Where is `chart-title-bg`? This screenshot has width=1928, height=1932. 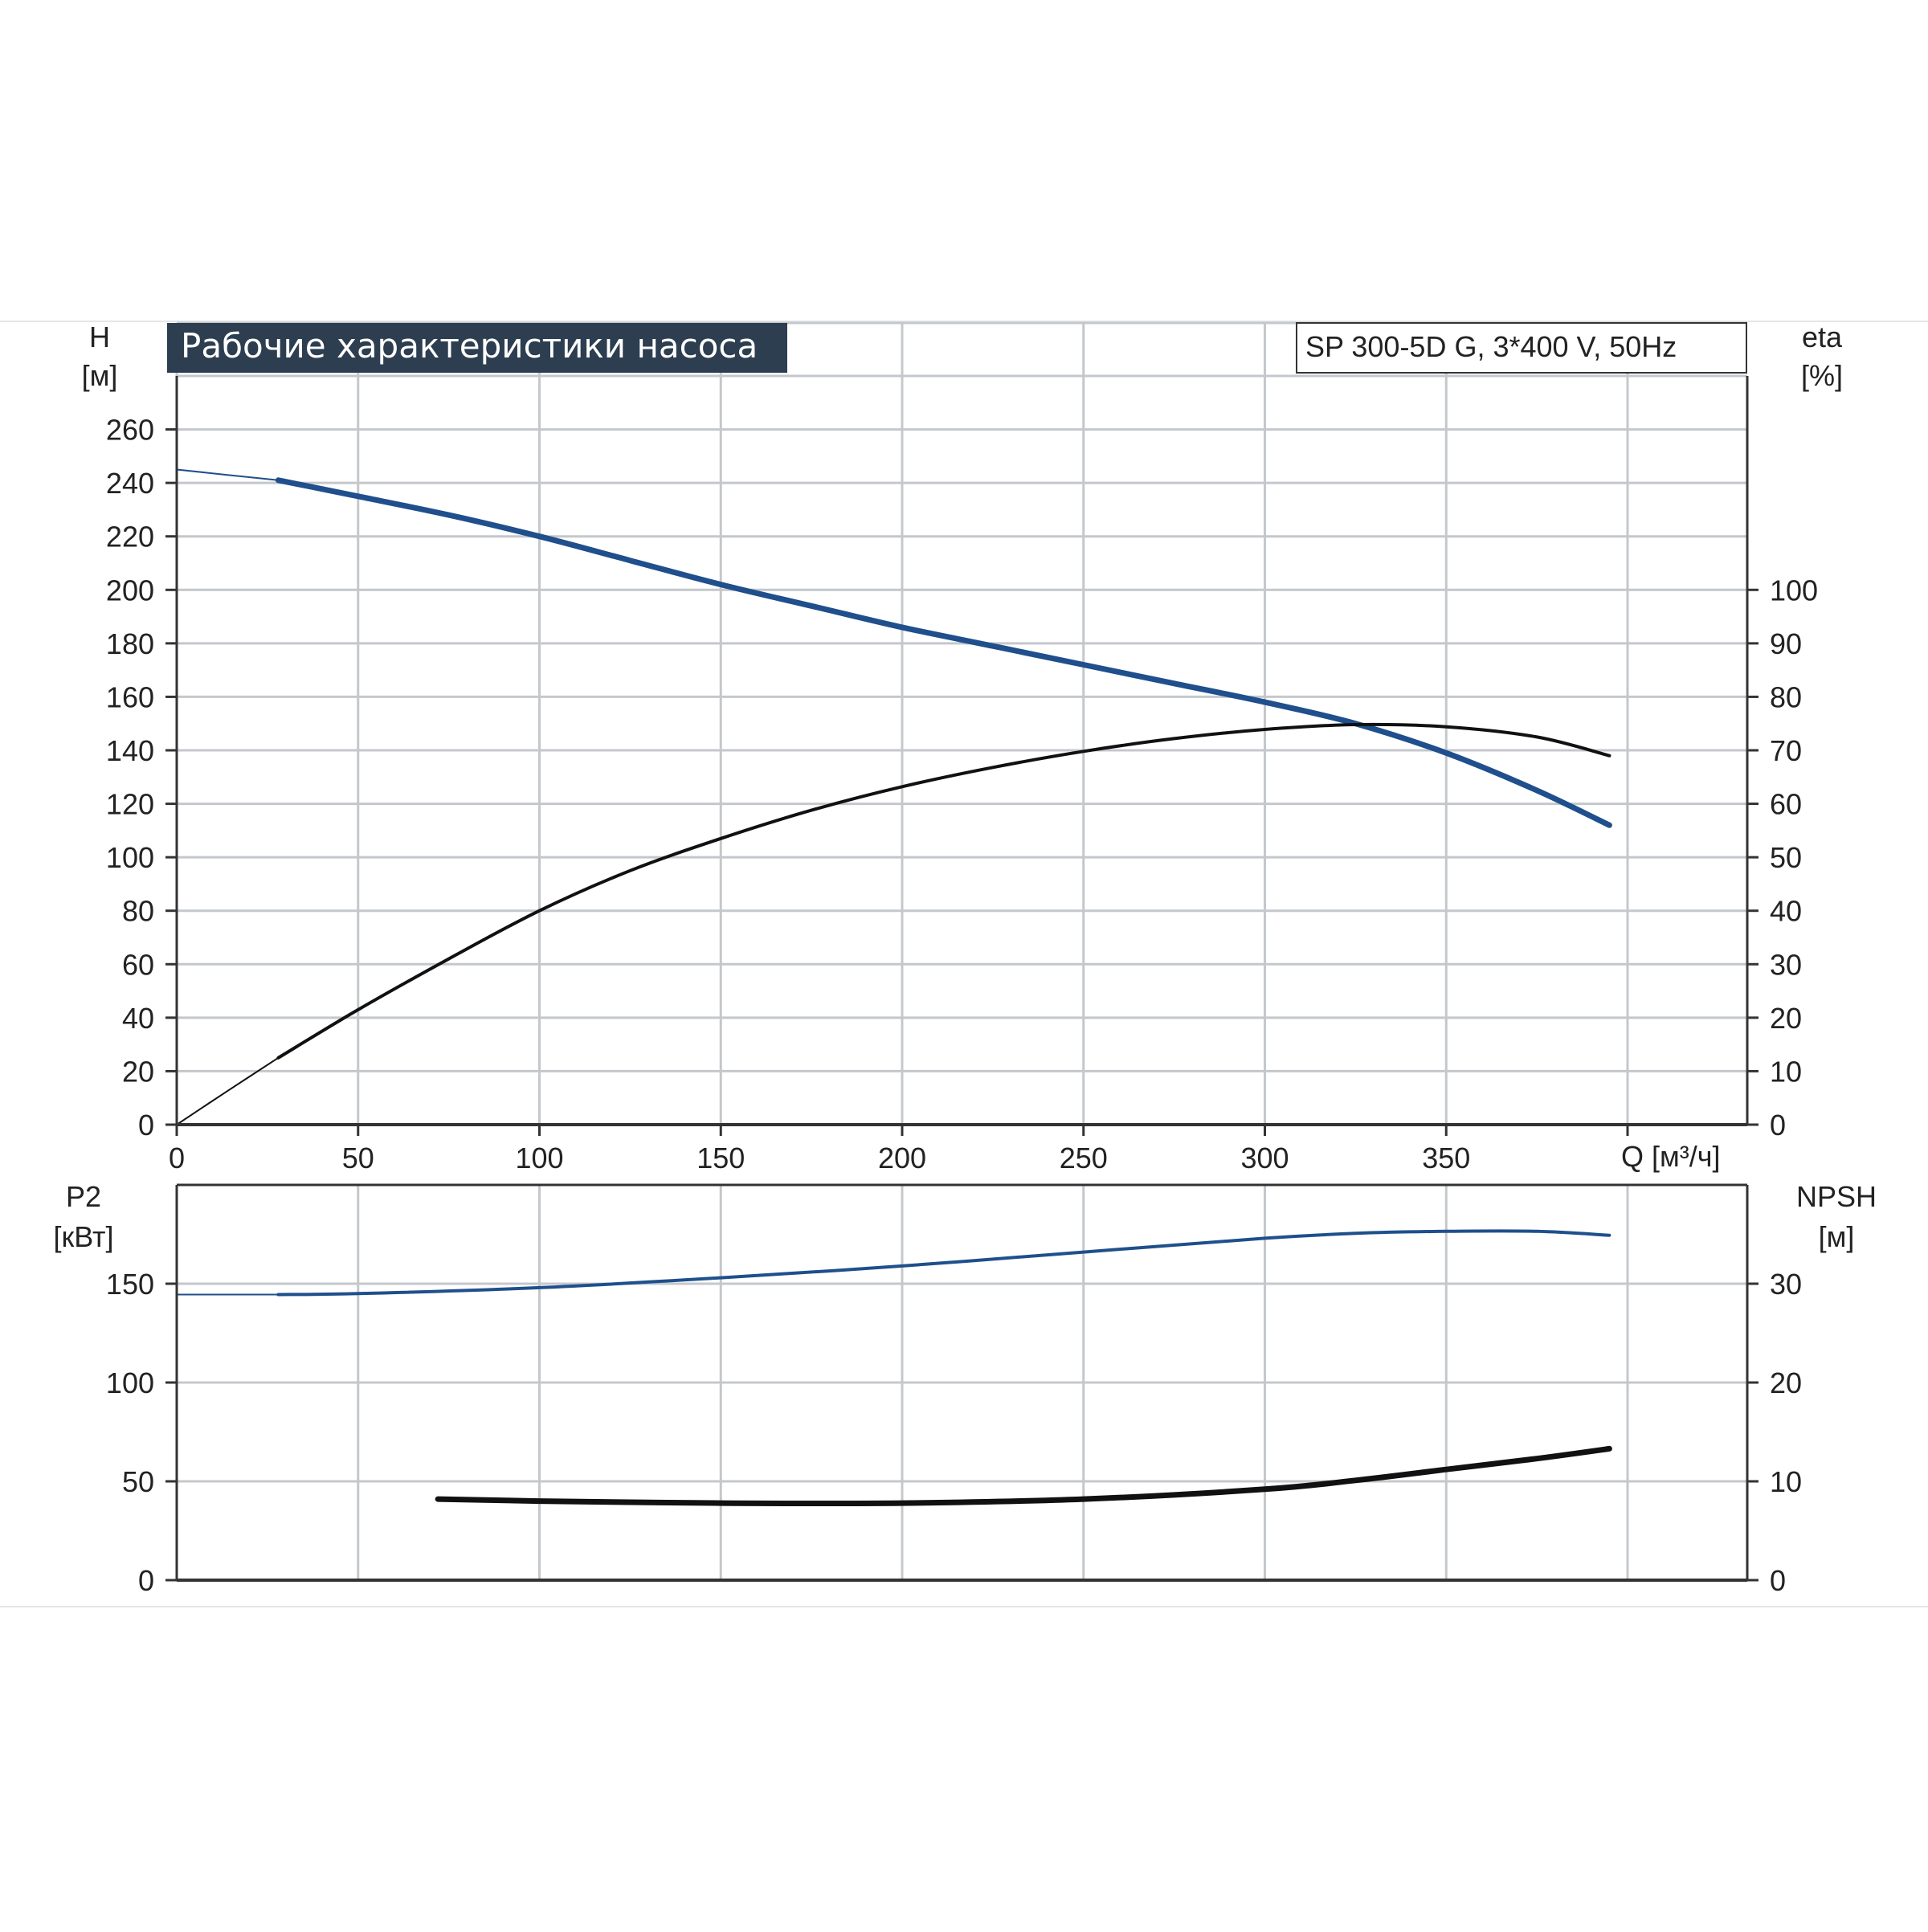 chart-title-bg is located at coordinates (477, 348).